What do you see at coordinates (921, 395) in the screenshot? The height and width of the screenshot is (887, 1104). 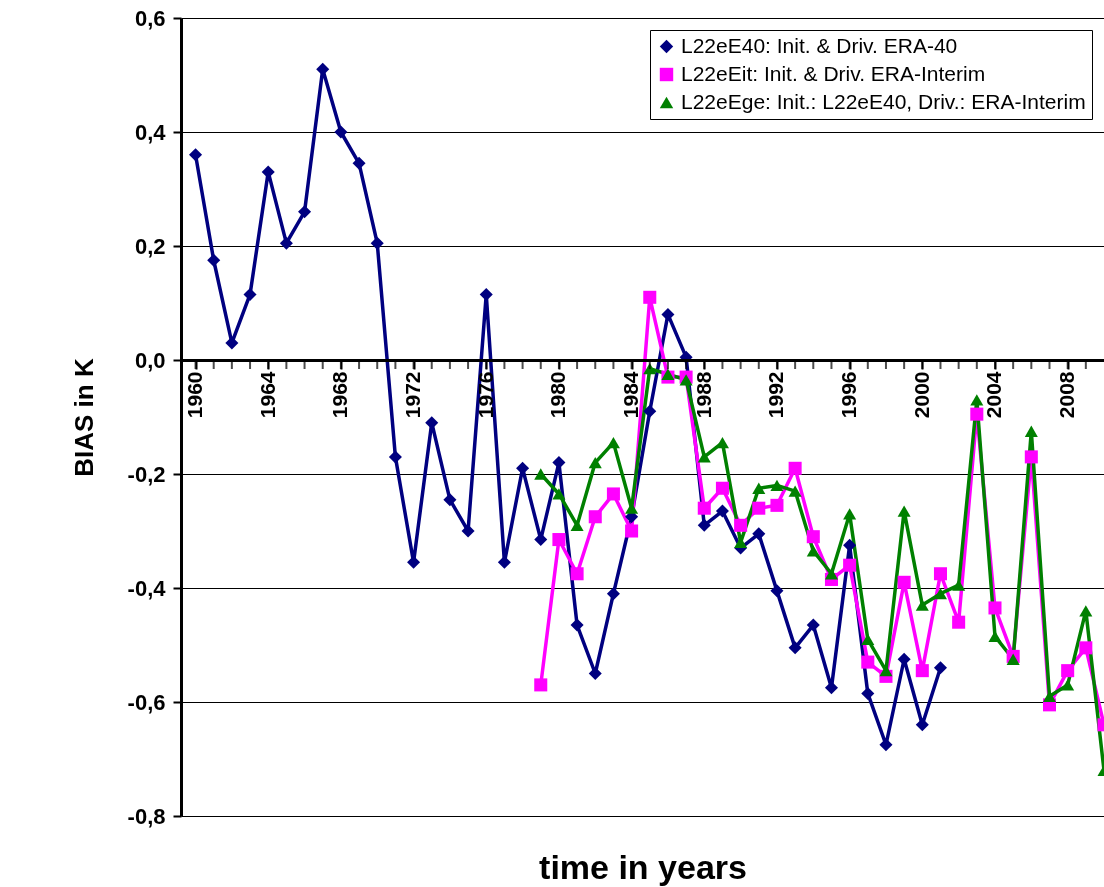 I see `x-tick-label: 2000` at bounding box center [921, 395].